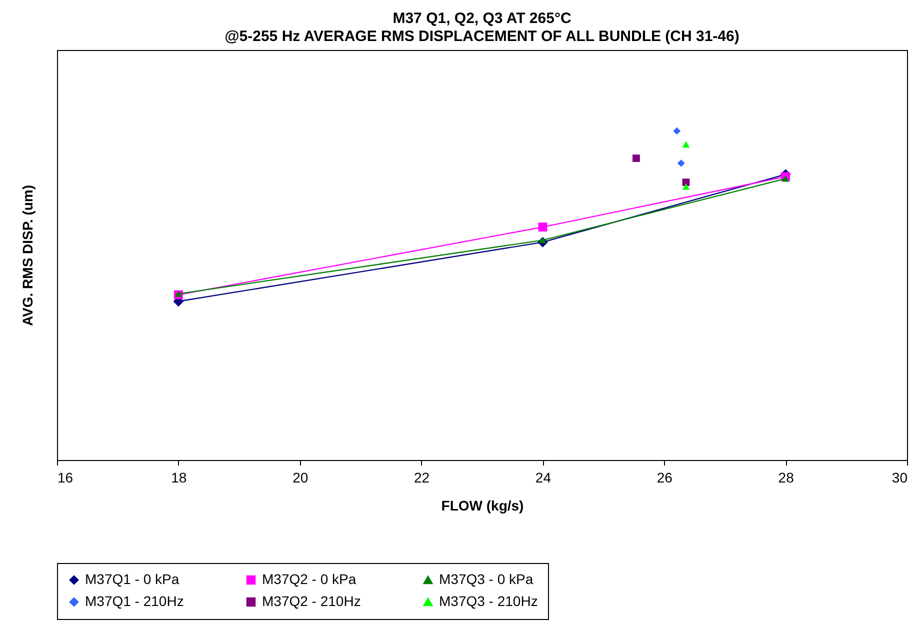 This screenshot has height=643, width=919. What do you see at coordinates (311, 601) in the screenshot?
I see `legend-label: M37Q2 - 210Hz` at bounding box center [311, 601].